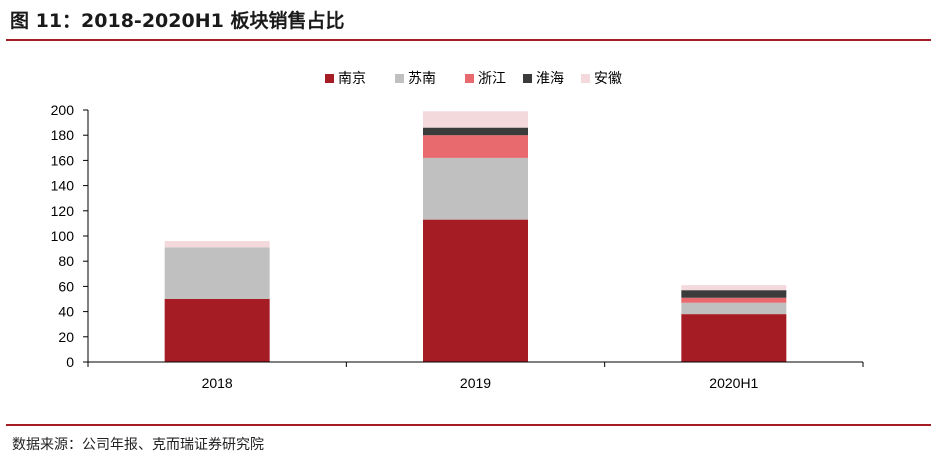 Image resolution: width=937 pixels, height=474 pixels. Describe the element at coordinates (475, 290) in the screenshot. I see `bar-segment-2019-南京` at that location.